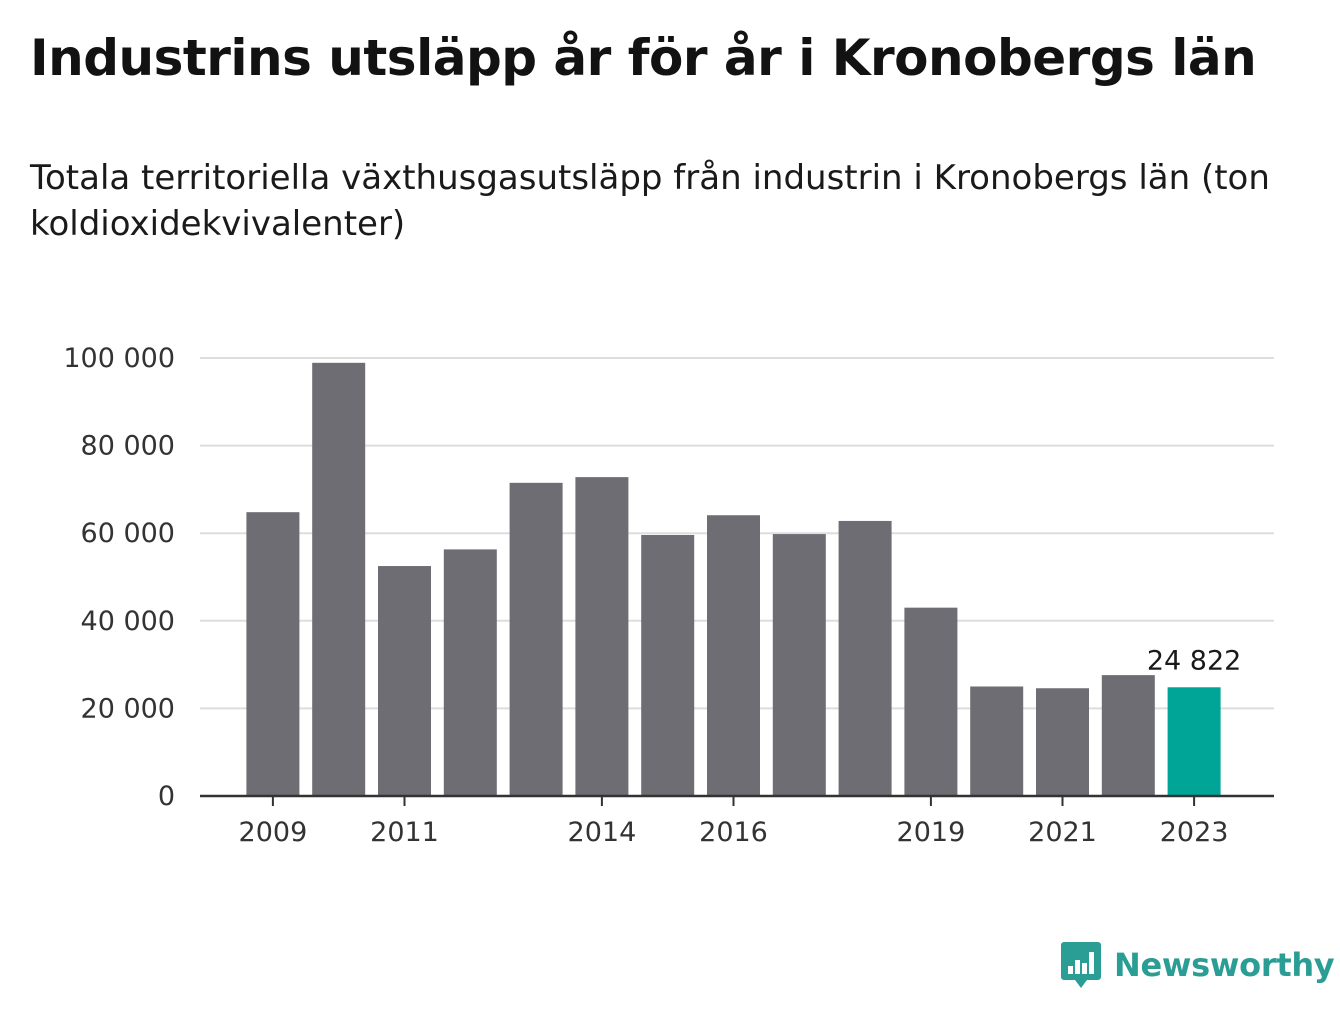  What do you see at coordinates (128, 446) in the screenshot?
I see `y-tick-label: 80 000` at bounding box center [128, 446].